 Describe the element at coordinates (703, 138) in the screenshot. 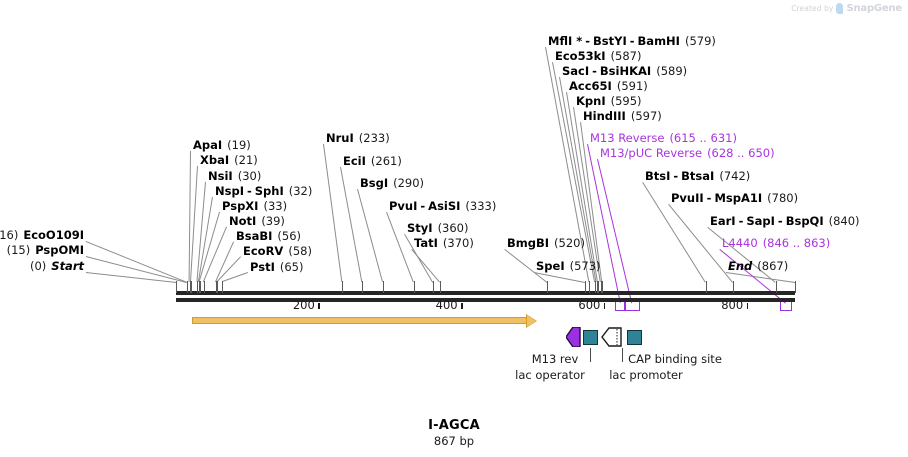

I see `label-range: (615 .. 631)` at that location.